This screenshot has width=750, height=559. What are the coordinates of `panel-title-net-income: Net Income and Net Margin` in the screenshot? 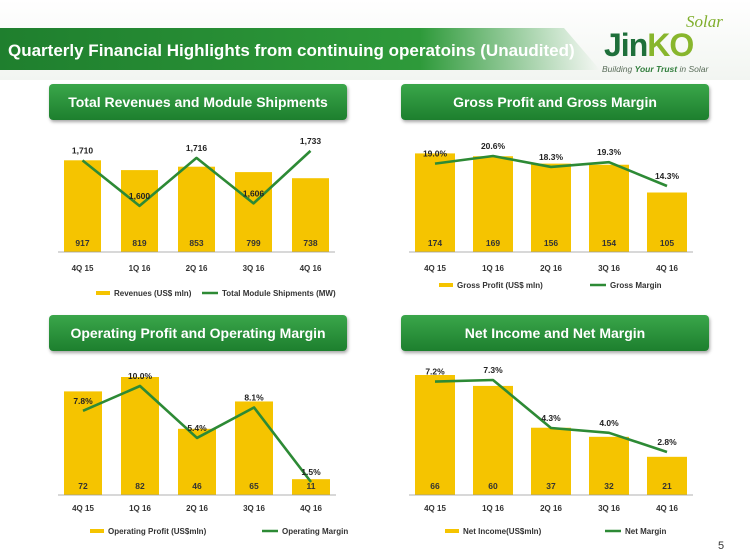 It's located at (555, 333).